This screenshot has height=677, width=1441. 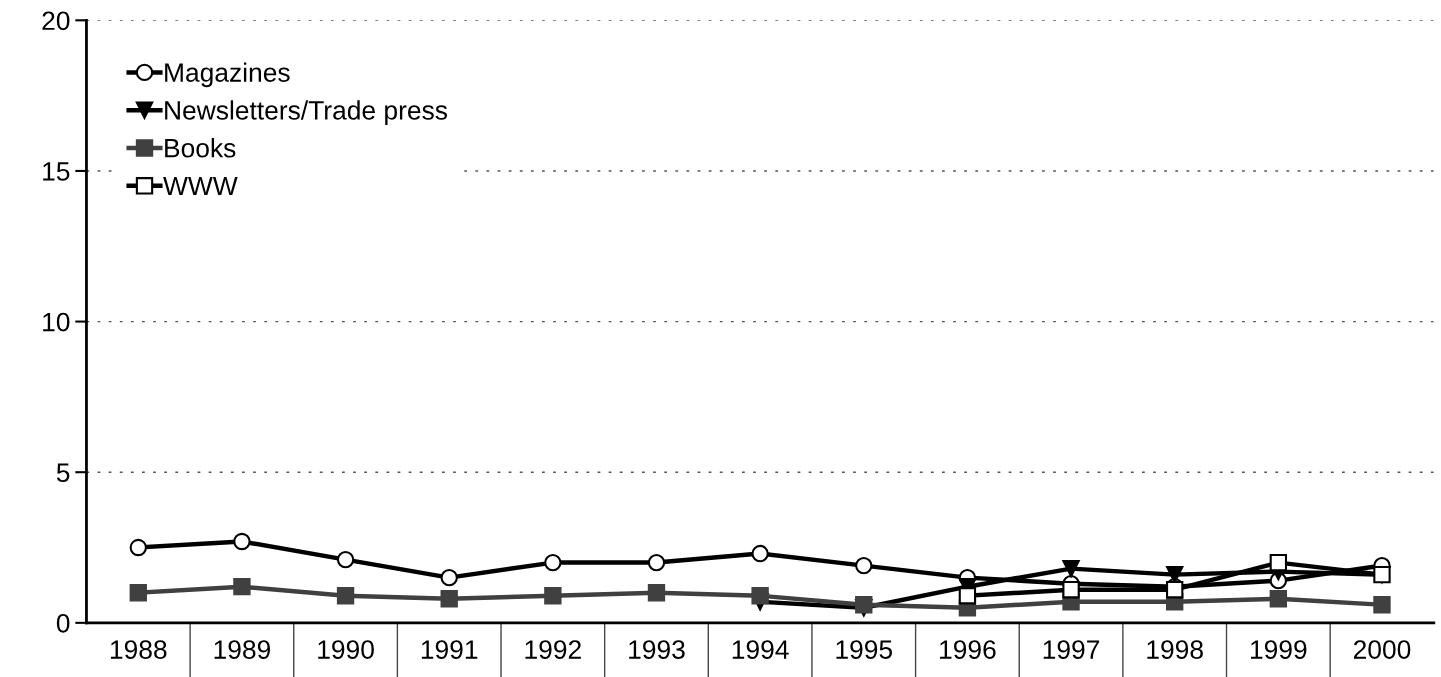 What do you see at coordinates (63, 473) in the screenshot?
I see `y-tick-label: 5` at bounding box center [63, 473].